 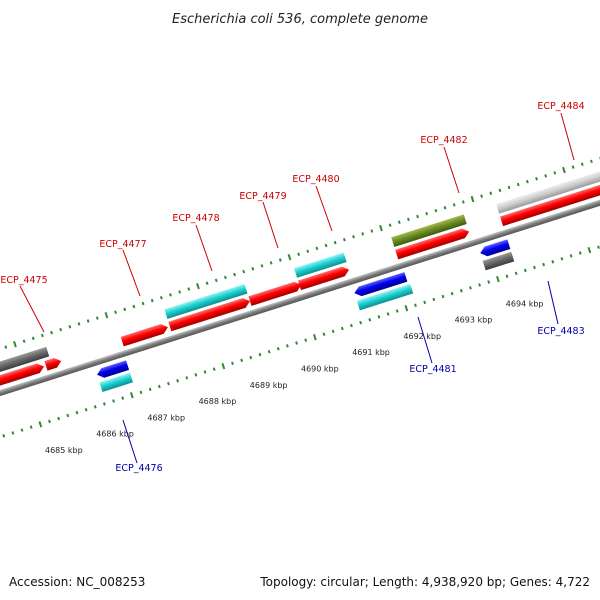 What do you see at coordinates (560, 106) in the screenshot?
I see `gene-label-ecp-4484: ECP_4484` at bounding box center [560, 106].